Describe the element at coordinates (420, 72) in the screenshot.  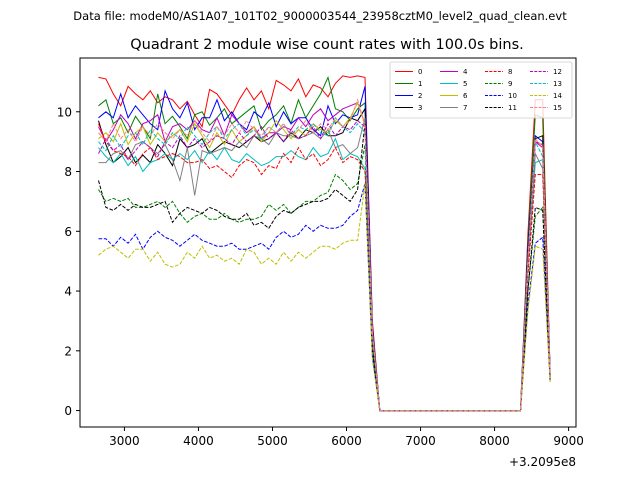
I see `legend-label-0: 0` at that location.